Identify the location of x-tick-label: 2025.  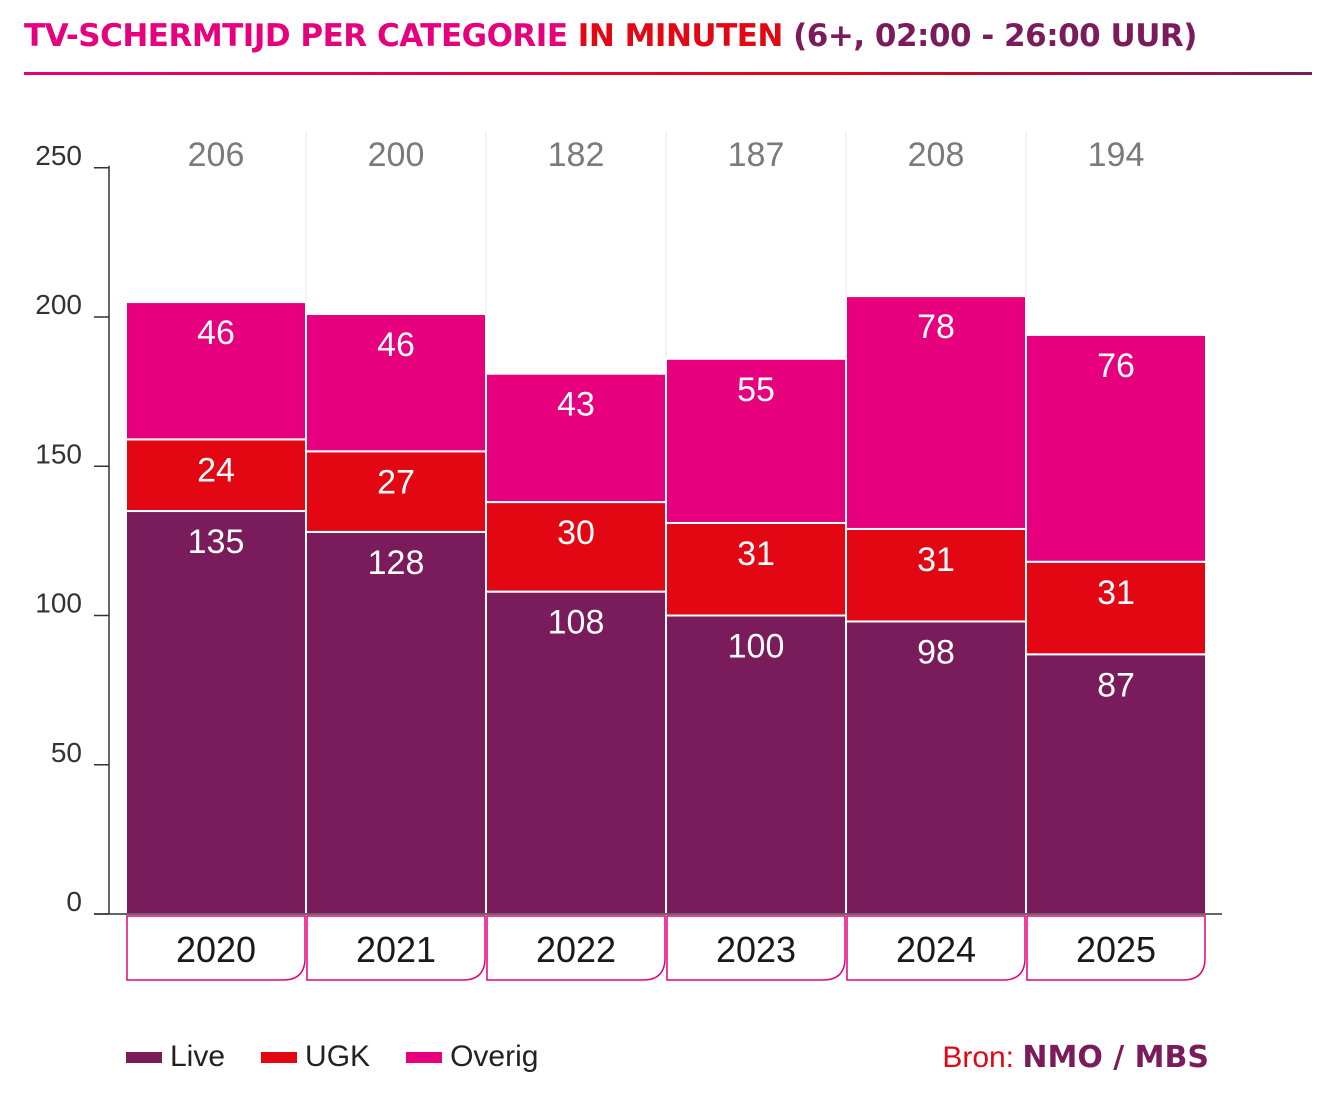
(1116, 949).